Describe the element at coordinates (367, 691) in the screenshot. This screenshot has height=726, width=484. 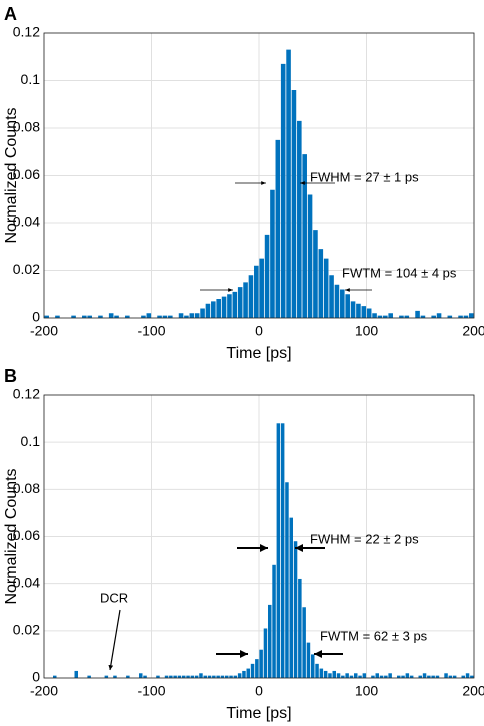
I see `x-tick-label: 100` at that location.